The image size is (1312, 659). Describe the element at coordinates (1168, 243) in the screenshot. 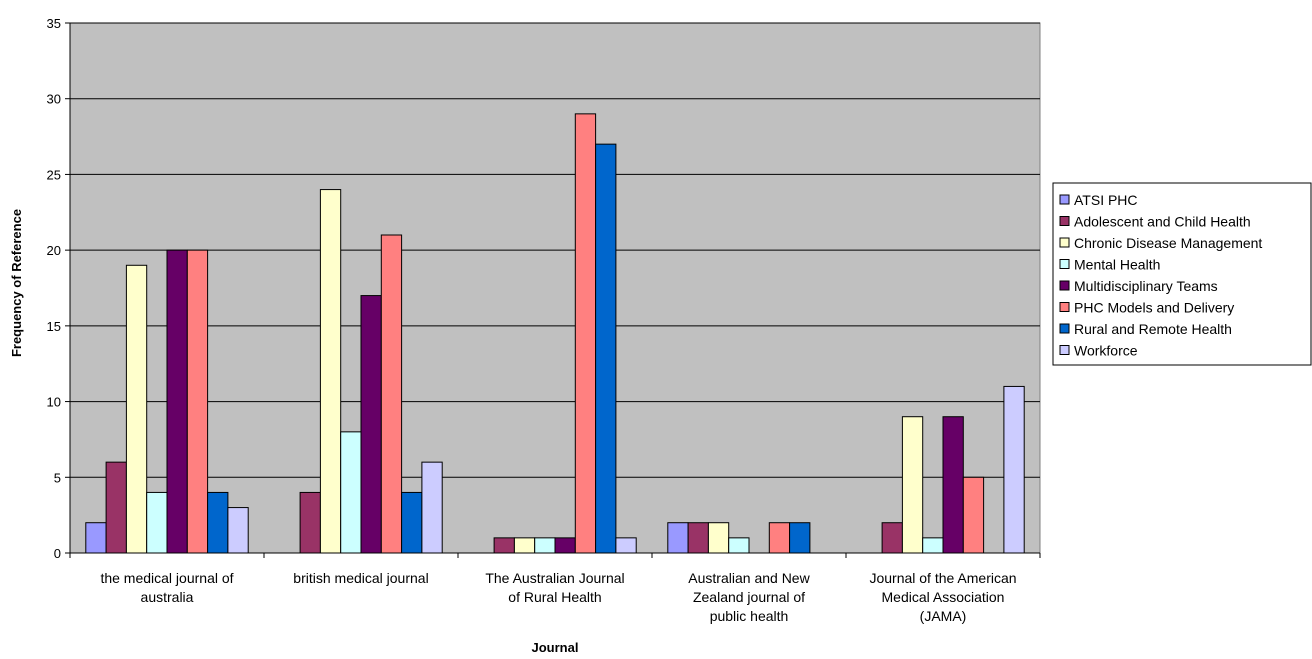

I see `legend-label: Chronic Disease Management` at that location.